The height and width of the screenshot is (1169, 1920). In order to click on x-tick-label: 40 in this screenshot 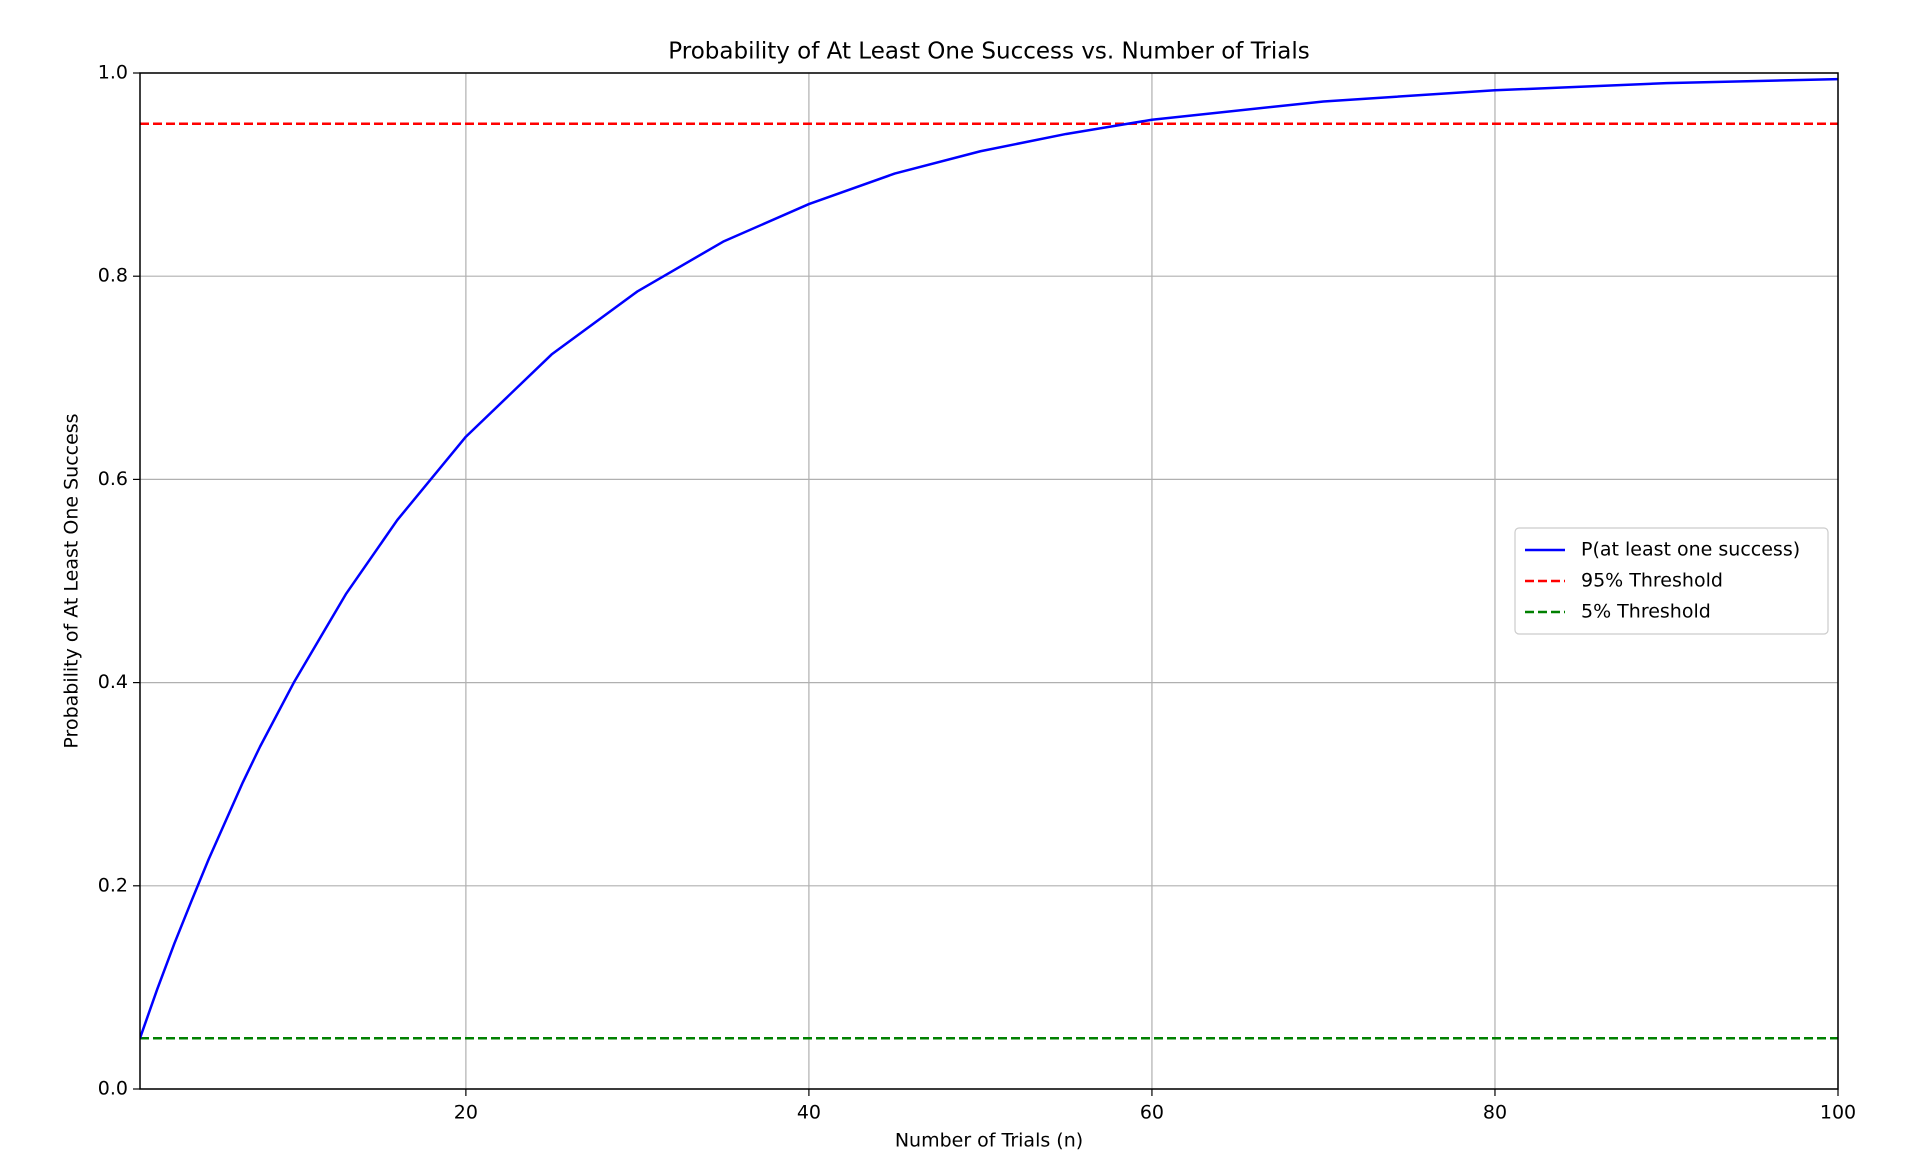, I will do `click(809, 1113)`.